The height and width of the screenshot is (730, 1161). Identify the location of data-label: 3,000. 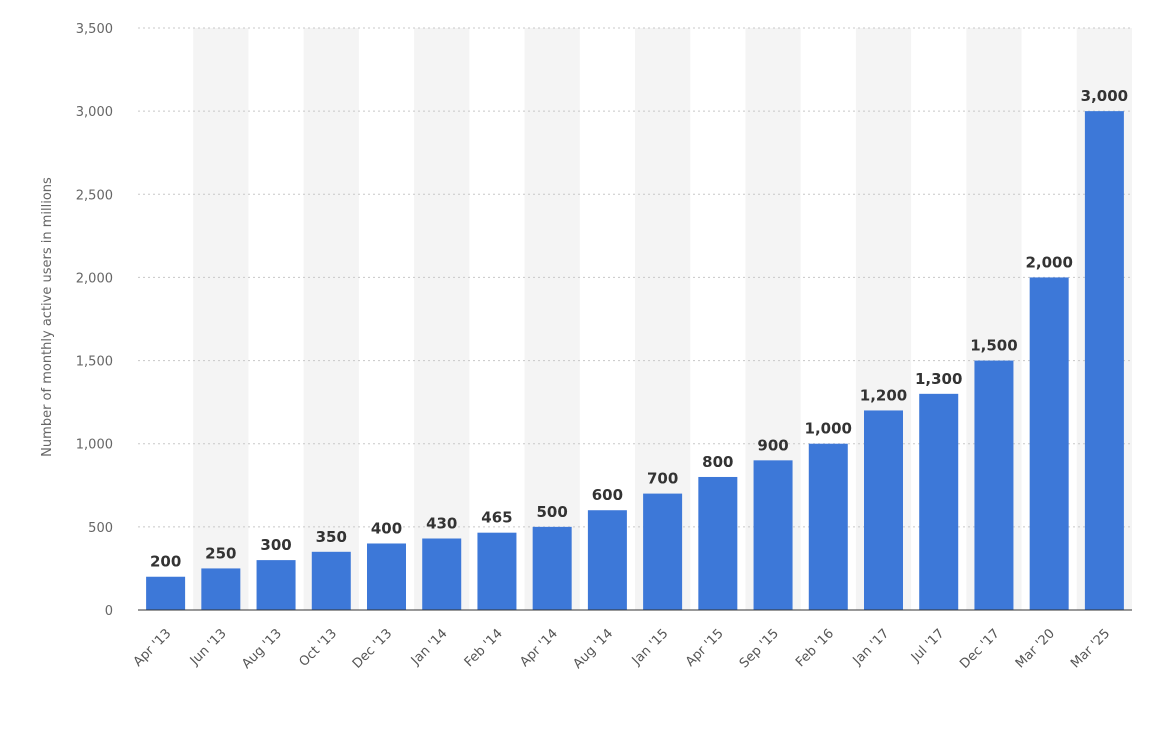
(1104, 96).